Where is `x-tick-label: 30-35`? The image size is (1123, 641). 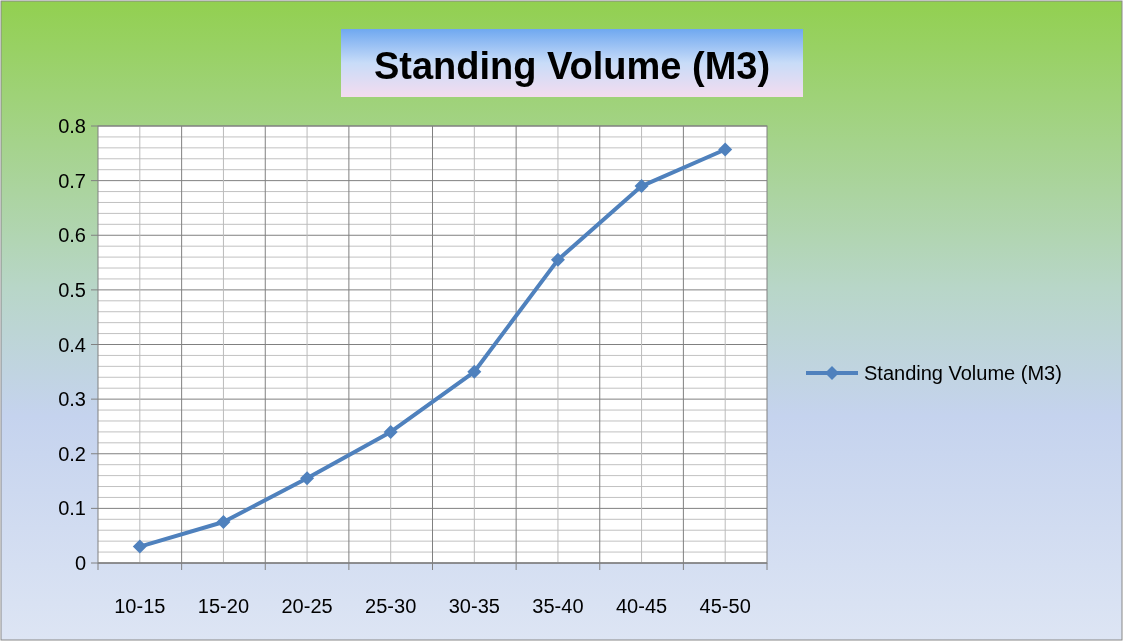 x-tick-label: 30-35 is located at coordinates (474, 606).